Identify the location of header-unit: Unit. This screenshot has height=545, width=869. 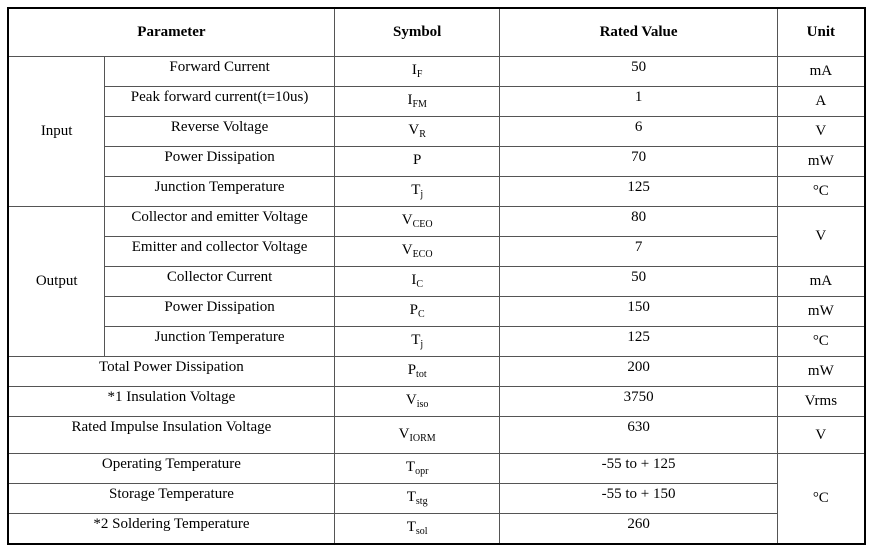
(821, 32).